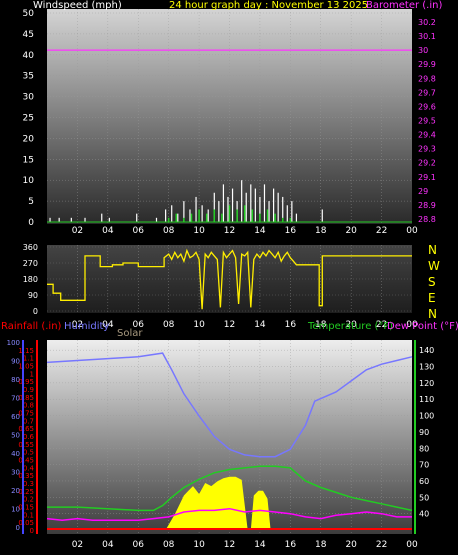  Describe the element at coordinates (26, 414) in the screenshot. I see `rainfall-y-tick-label: 0.75` at that location.